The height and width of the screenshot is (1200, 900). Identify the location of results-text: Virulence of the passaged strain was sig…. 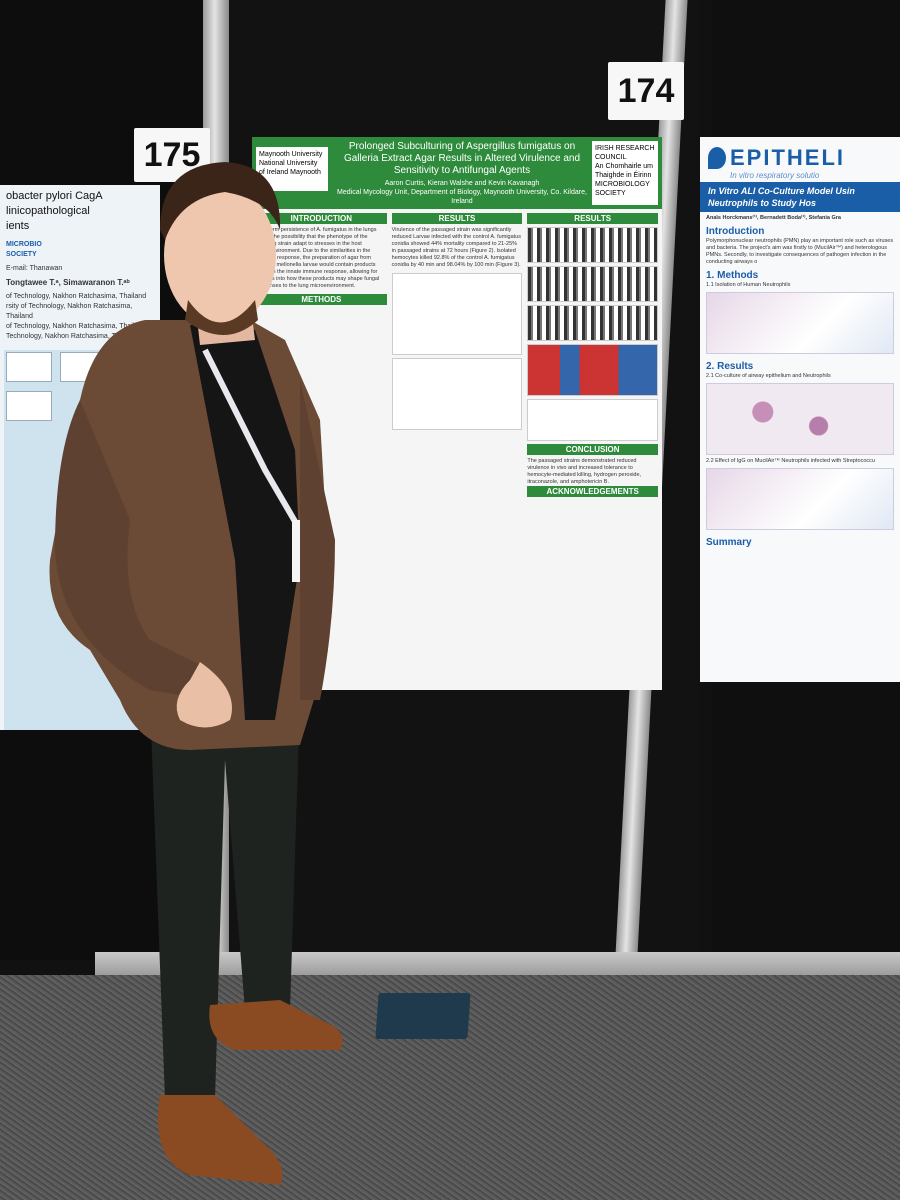
(456, 247).